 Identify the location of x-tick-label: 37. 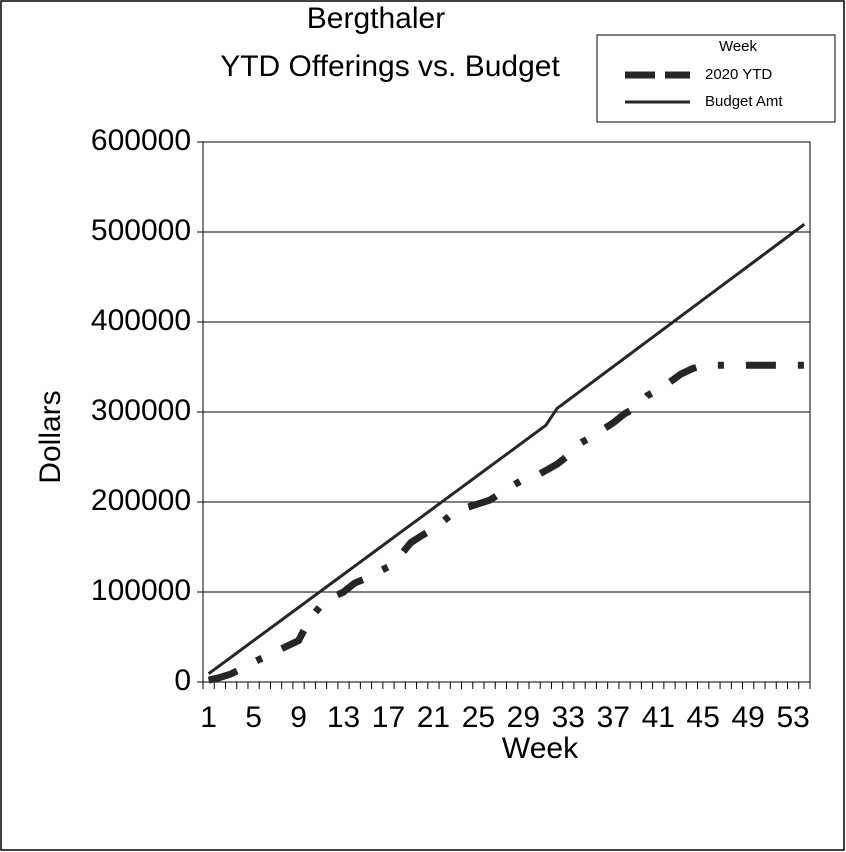
(613, 717).